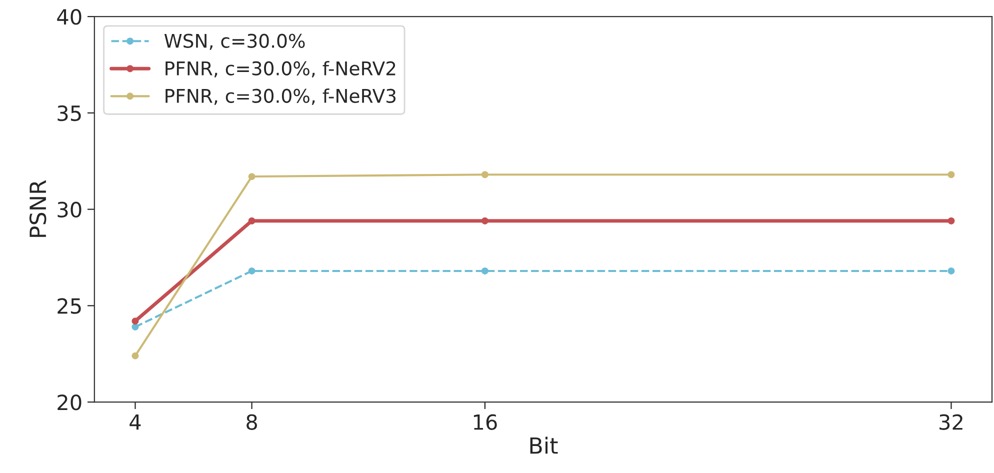 This screenshot has height=473, width=994. Describe the element at coordinates (69, 306) in the screenshot. I see `y-tick-label: 25` at that location.